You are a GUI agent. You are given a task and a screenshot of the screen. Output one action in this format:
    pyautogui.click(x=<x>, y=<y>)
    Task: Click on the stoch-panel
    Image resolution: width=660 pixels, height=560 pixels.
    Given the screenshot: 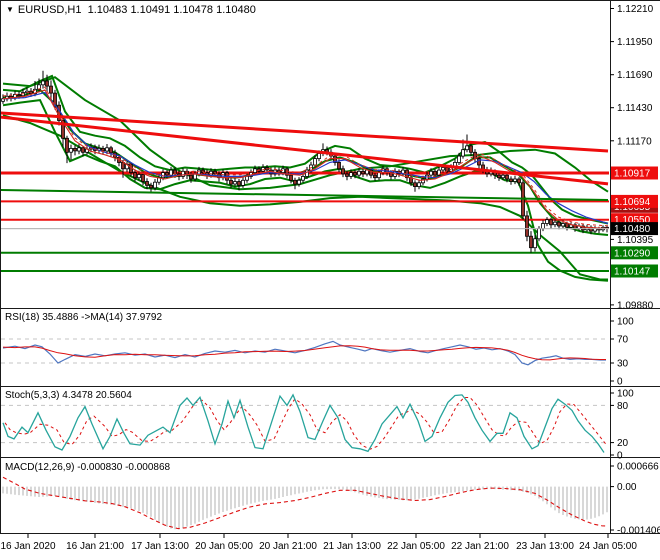 What is the action you would take?
    pyautogui.click(x=305, y=423)
    